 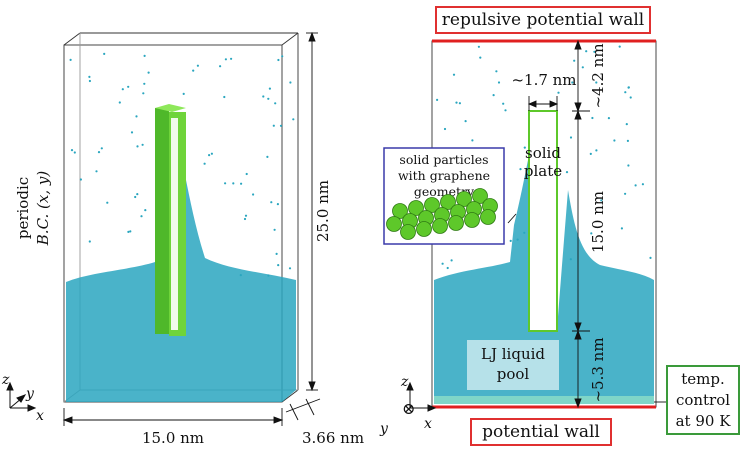 I want to click on right-axis-y-into-page-icon: ⊗, so click(x=408, y=408).